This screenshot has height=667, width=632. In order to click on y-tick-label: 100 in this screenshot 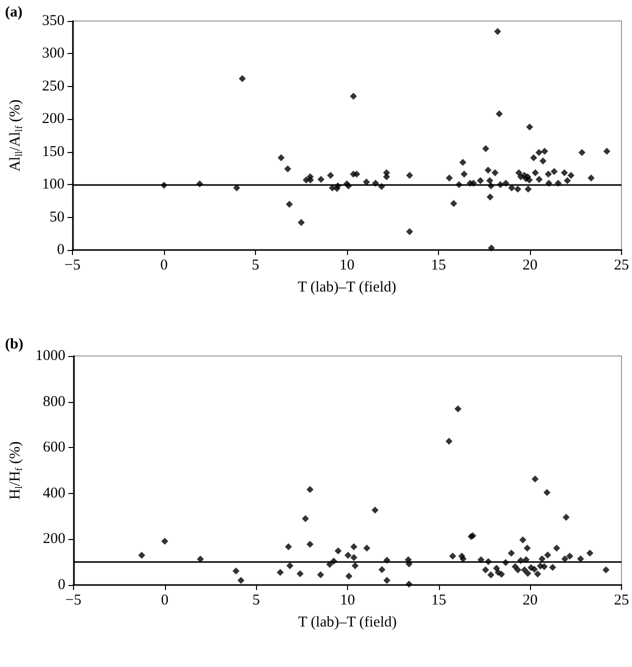, I will do `click(53, 184)`.